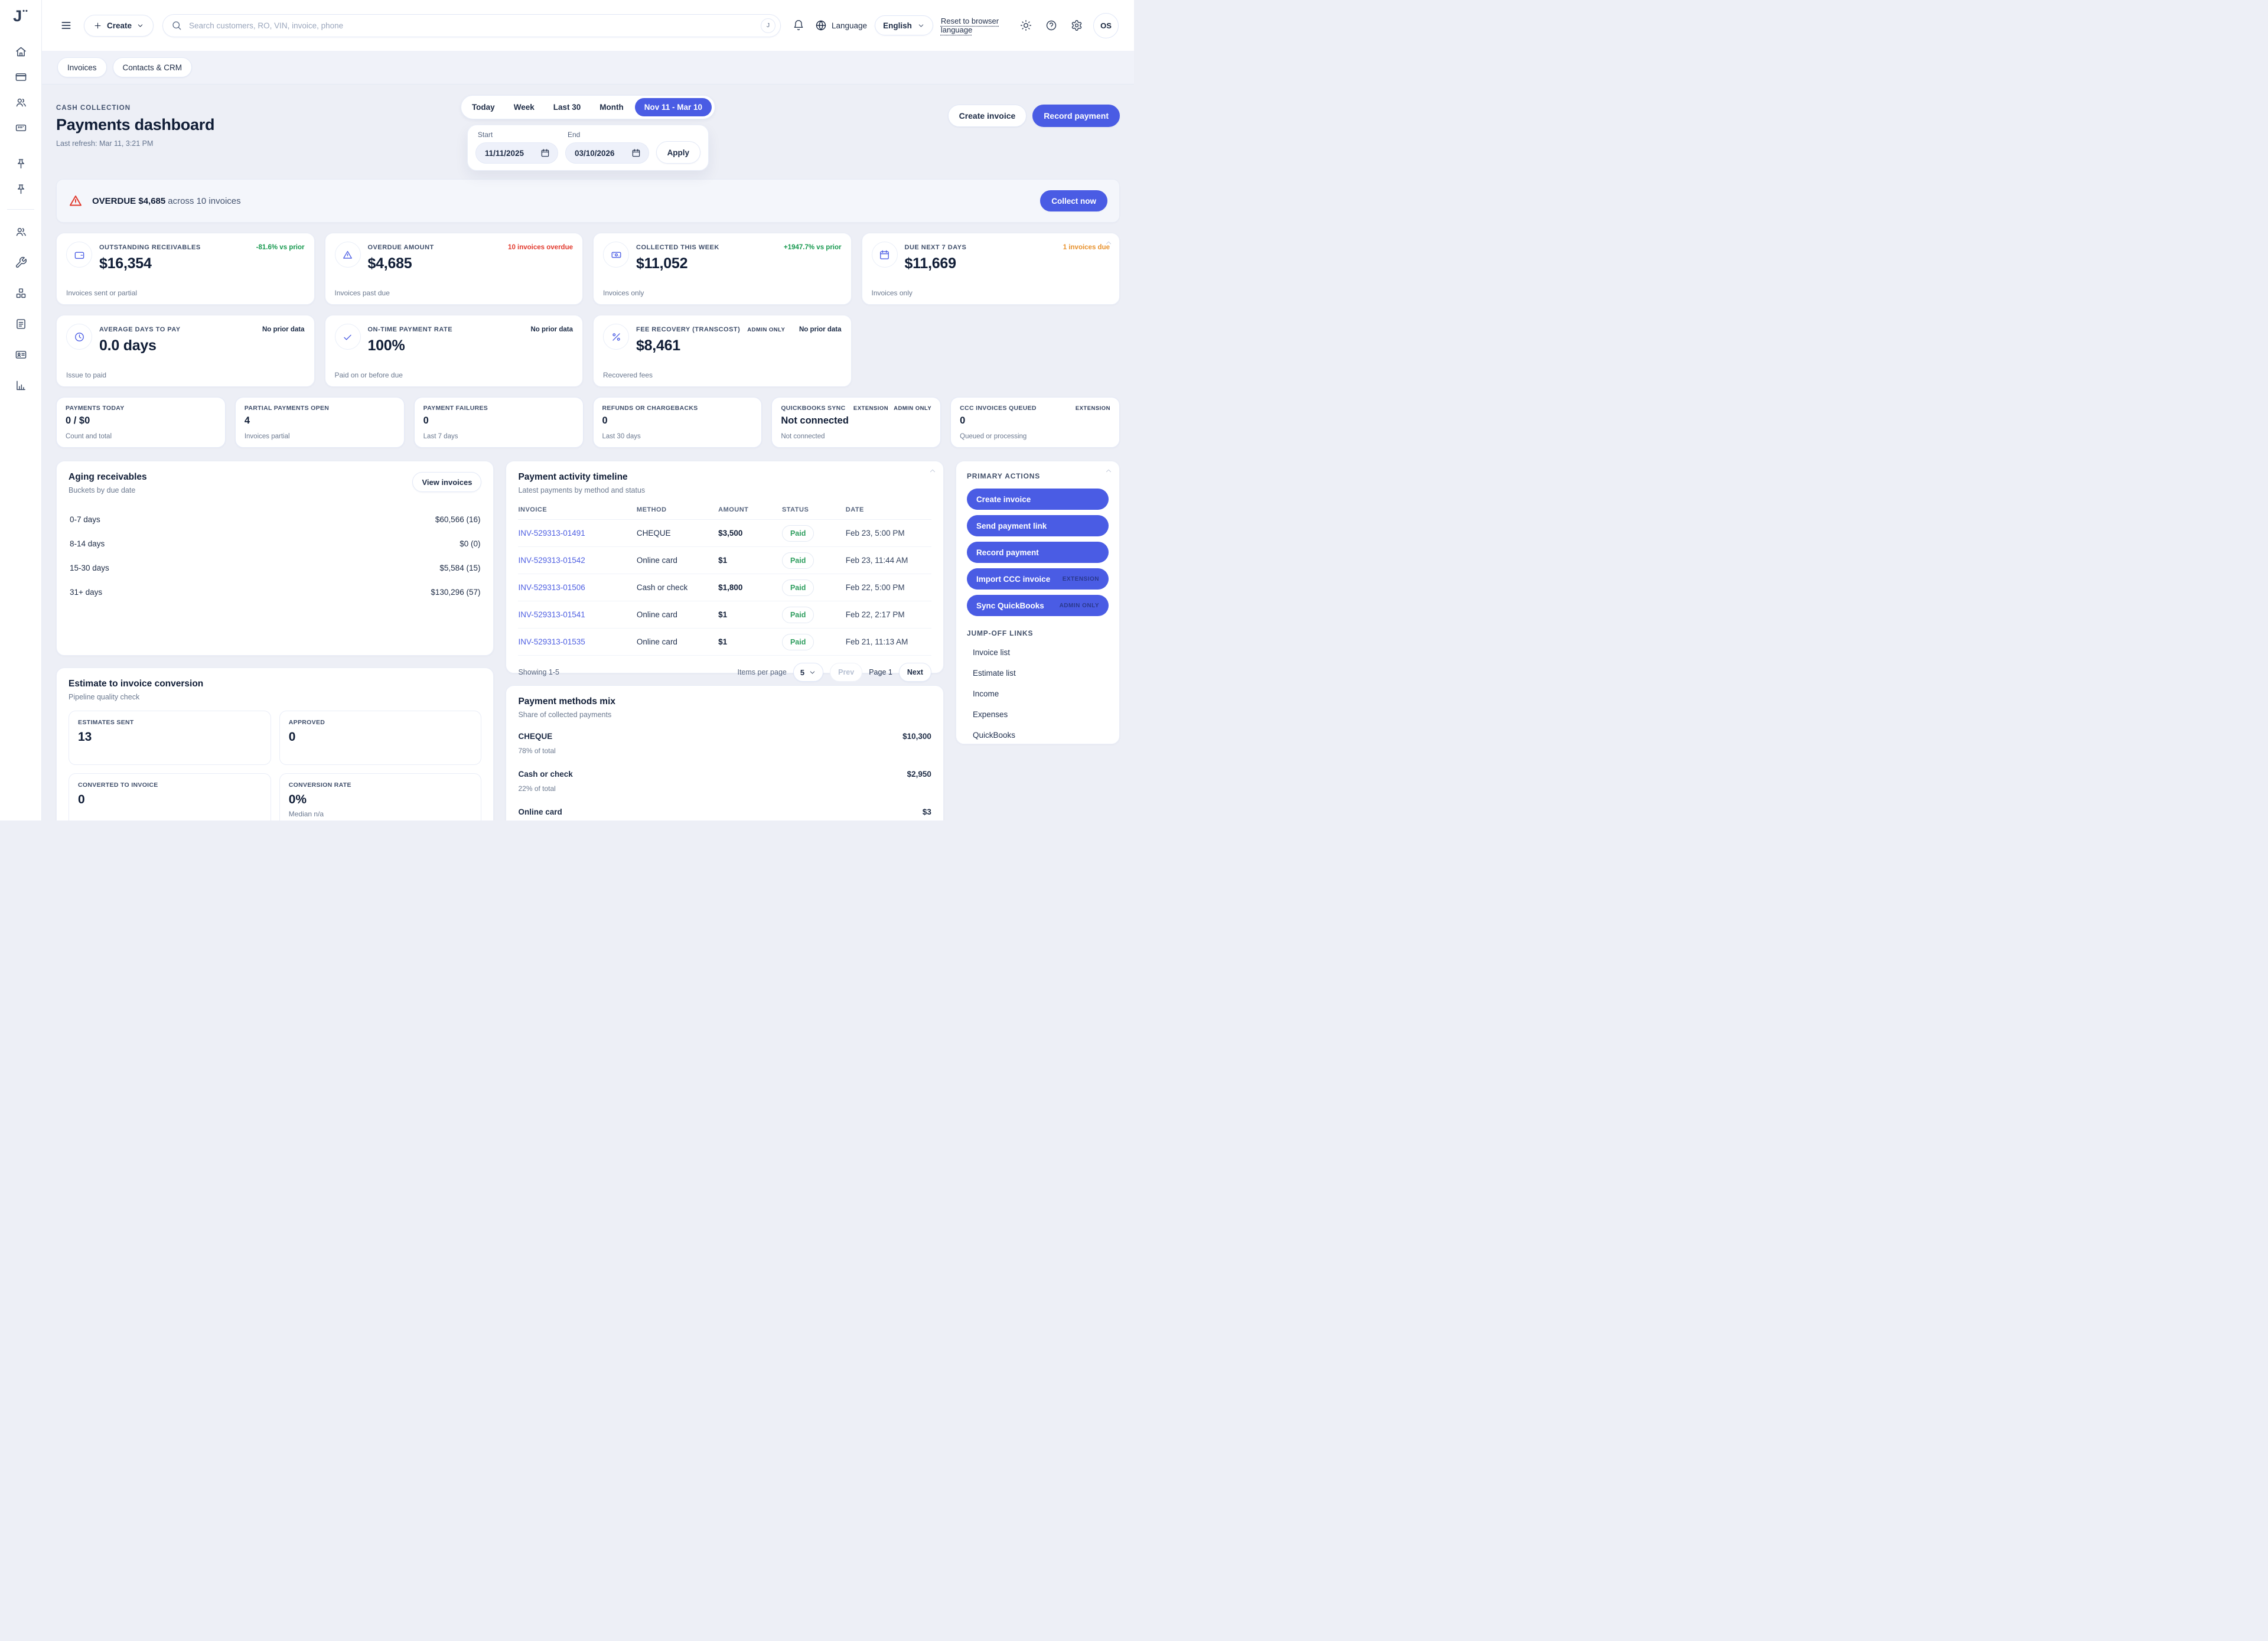  What do you see at coordinates (1037, 605) in the screenshot?
I see `action-sync-quickbooks: Sync QuickBooks ADMIN ONLY` at bounding box center [1037, 605].